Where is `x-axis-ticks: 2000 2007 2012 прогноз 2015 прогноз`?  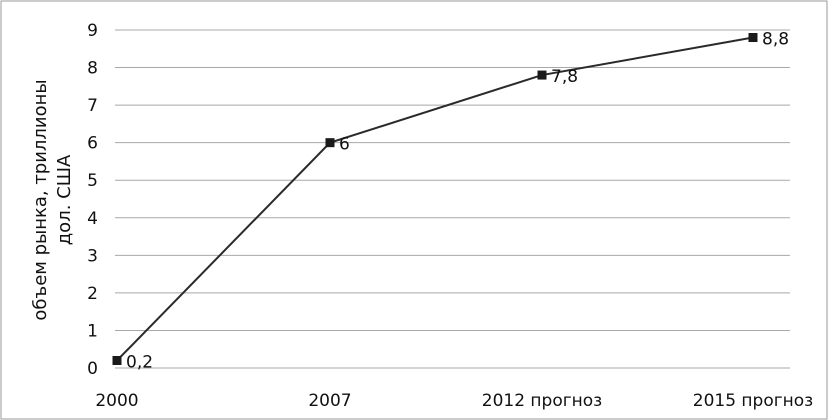 x-axis-ticks: 2000 2007 2012 прогноз 2015 прогноз is located at coordinates (454, 401).